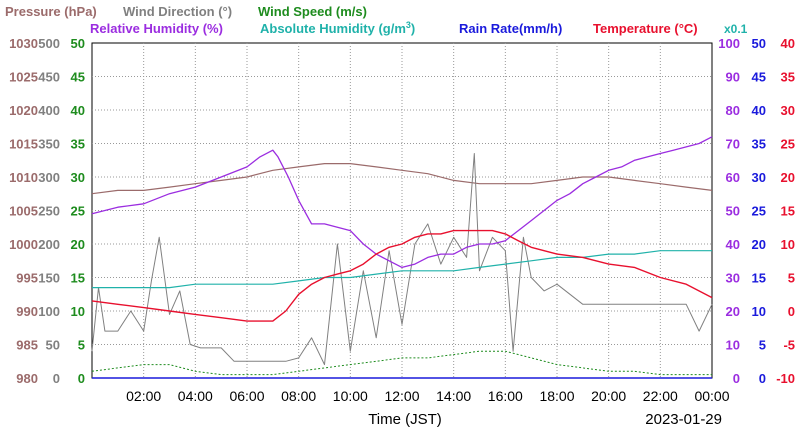  What do you see at coordinates (49, 177) in the screenshot?
I see `wind_direction-tick-label: 300` at bounding box center [49, 177].